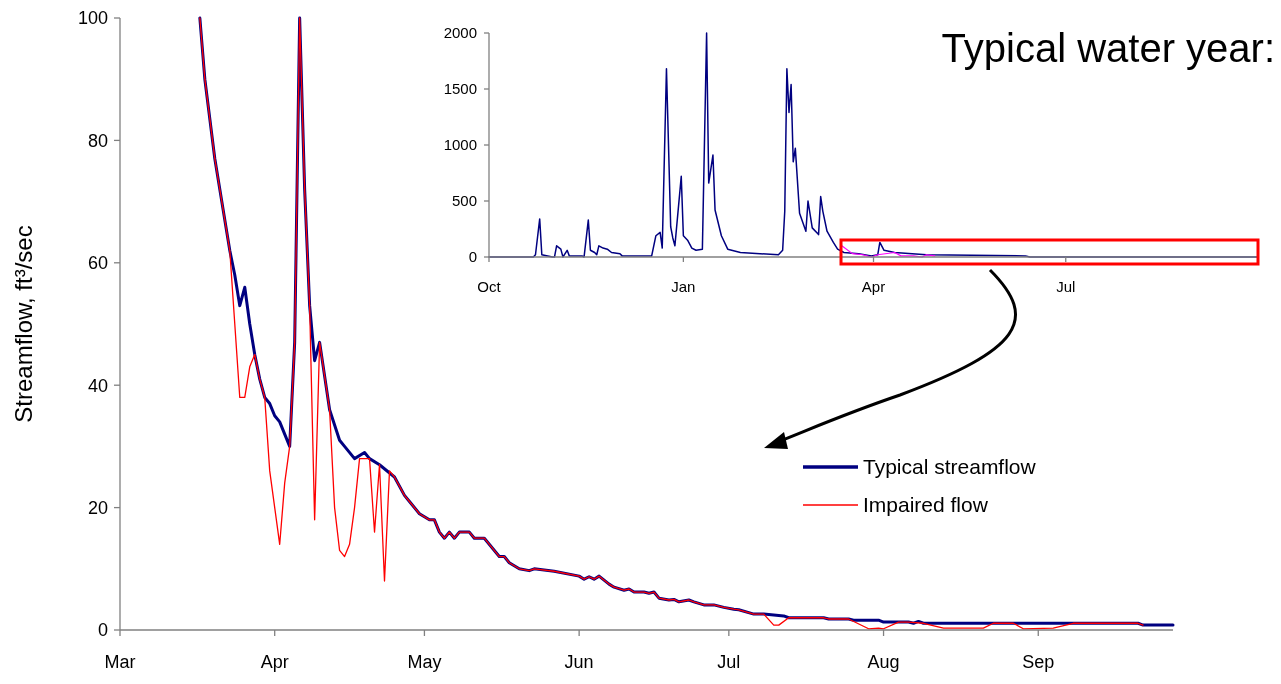  Describe the element at coordinates (950, 466) in the screenshot. I see `legend-label: Typical streamflow` at that location.